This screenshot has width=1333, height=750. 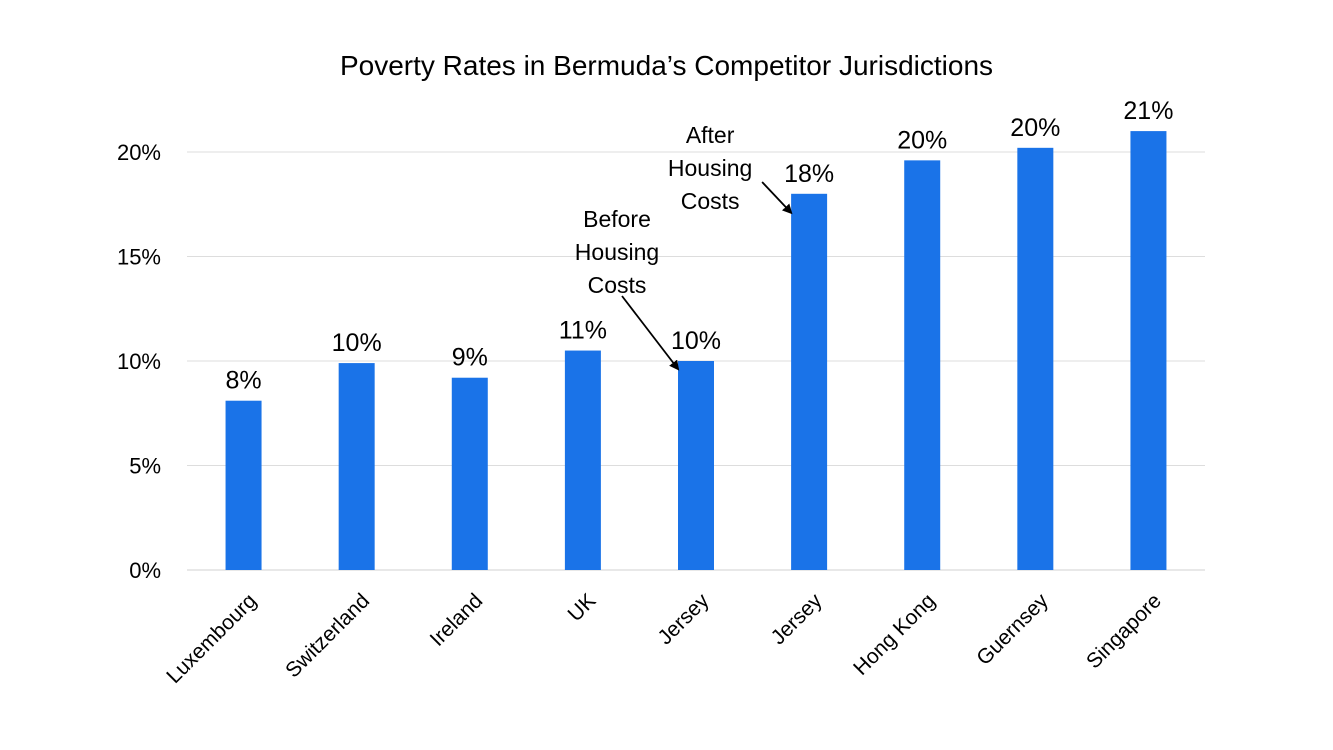 I want to click on annotation-text: After, so click(x=710, y=135).